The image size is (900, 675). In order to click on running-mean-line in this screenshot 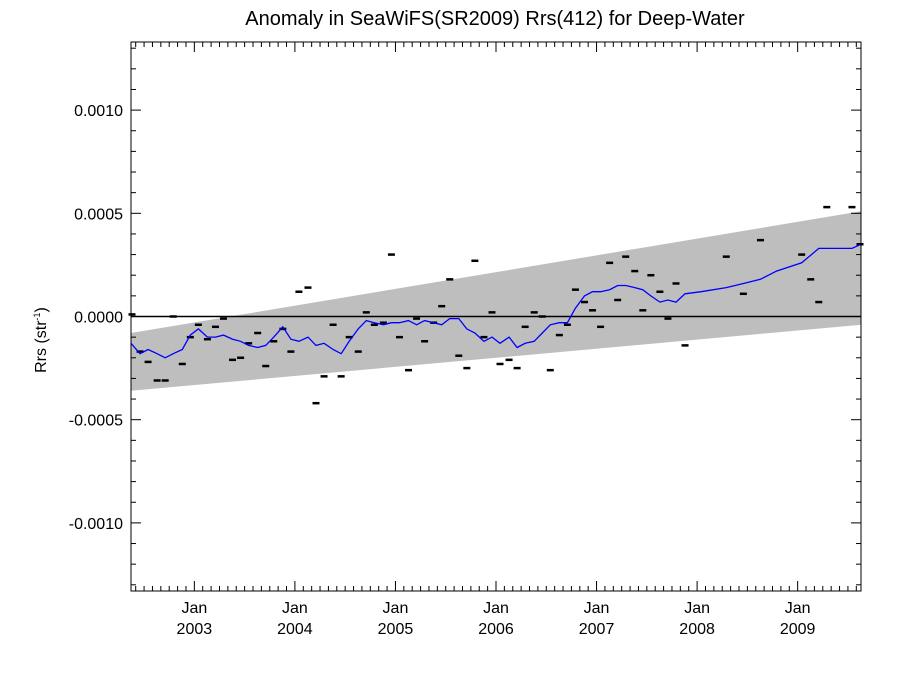, I will do `click(496, 301)`.